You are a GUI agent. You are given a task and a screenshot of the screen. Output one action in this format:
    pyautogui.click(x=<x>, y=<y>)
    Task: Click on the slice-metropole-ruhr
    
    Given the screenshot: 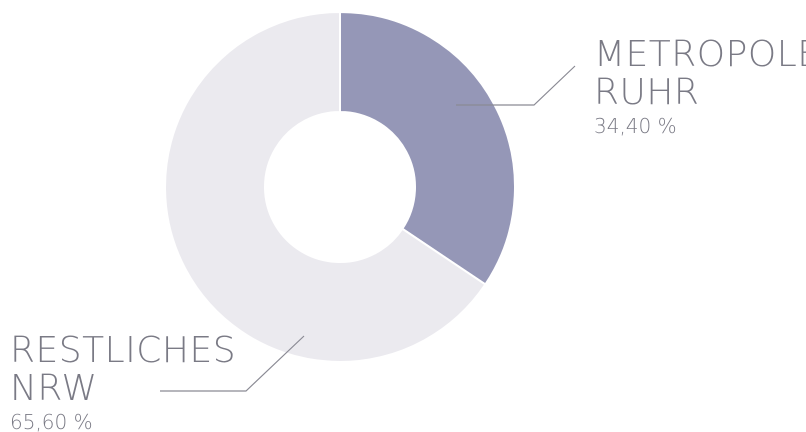 What is the action you would take?
    pyautogui.click(x=427, y=148)
    